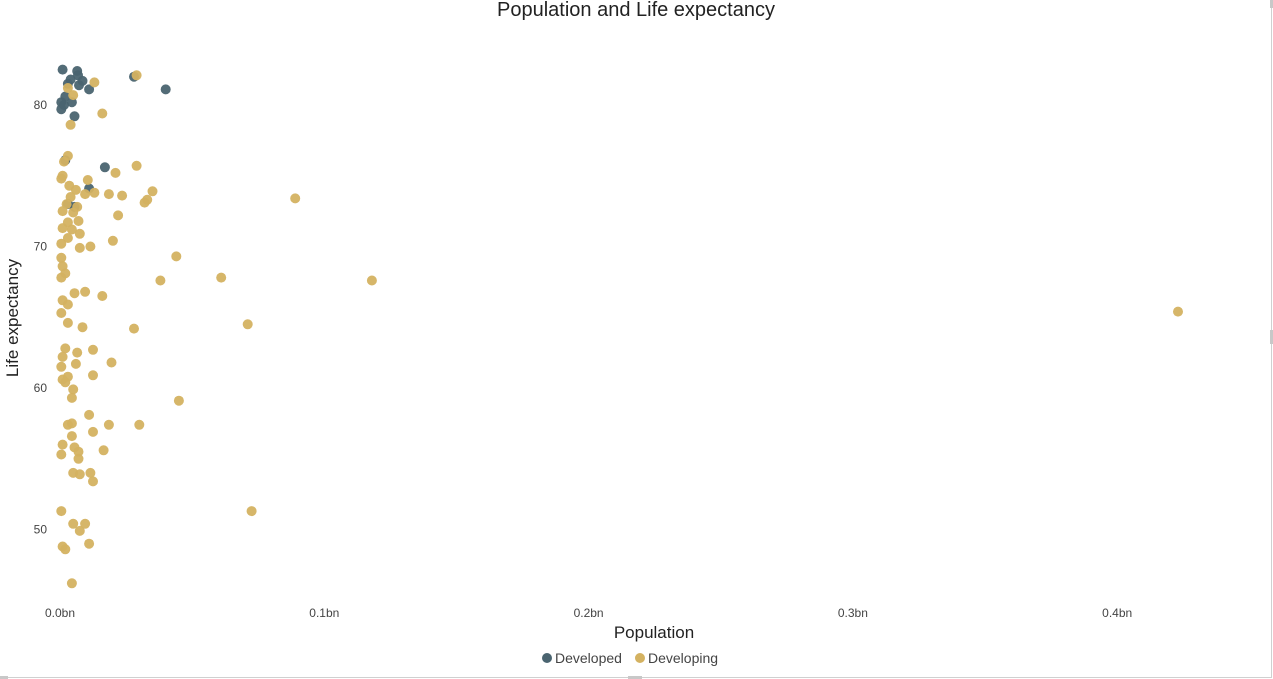  I want to click on legend-label: Developed, so click(588, 658).